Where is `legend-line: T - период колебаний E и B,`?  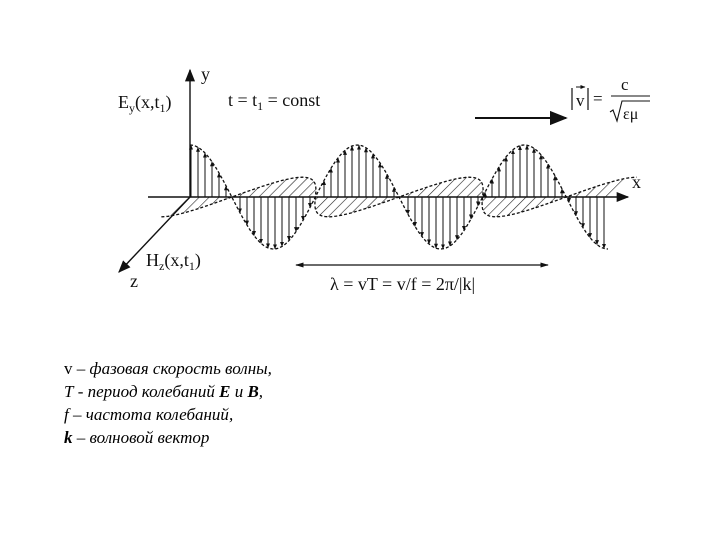
legend-line: T - период колебаний E и B, is located at coordinates (164, 391).